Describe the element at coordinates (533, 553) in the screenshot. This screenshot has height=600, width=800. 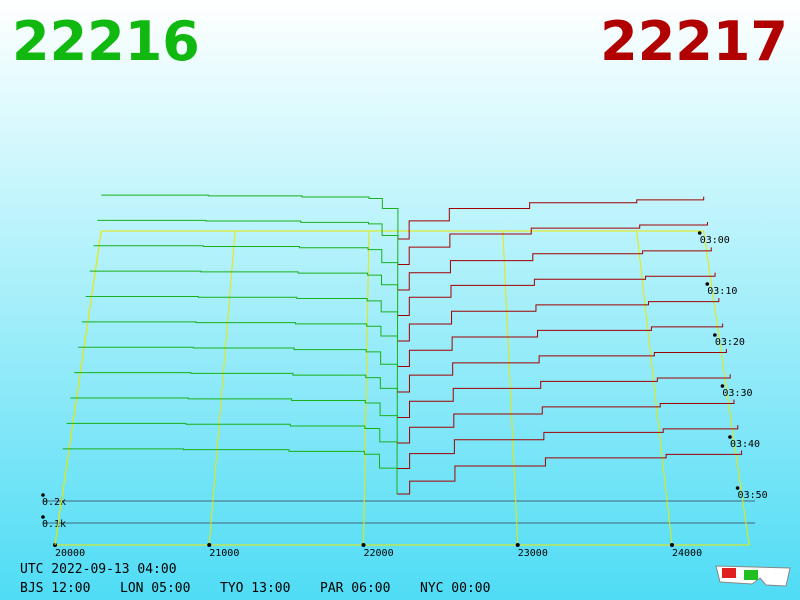
I see `x-tick-label: 23000` at that location.